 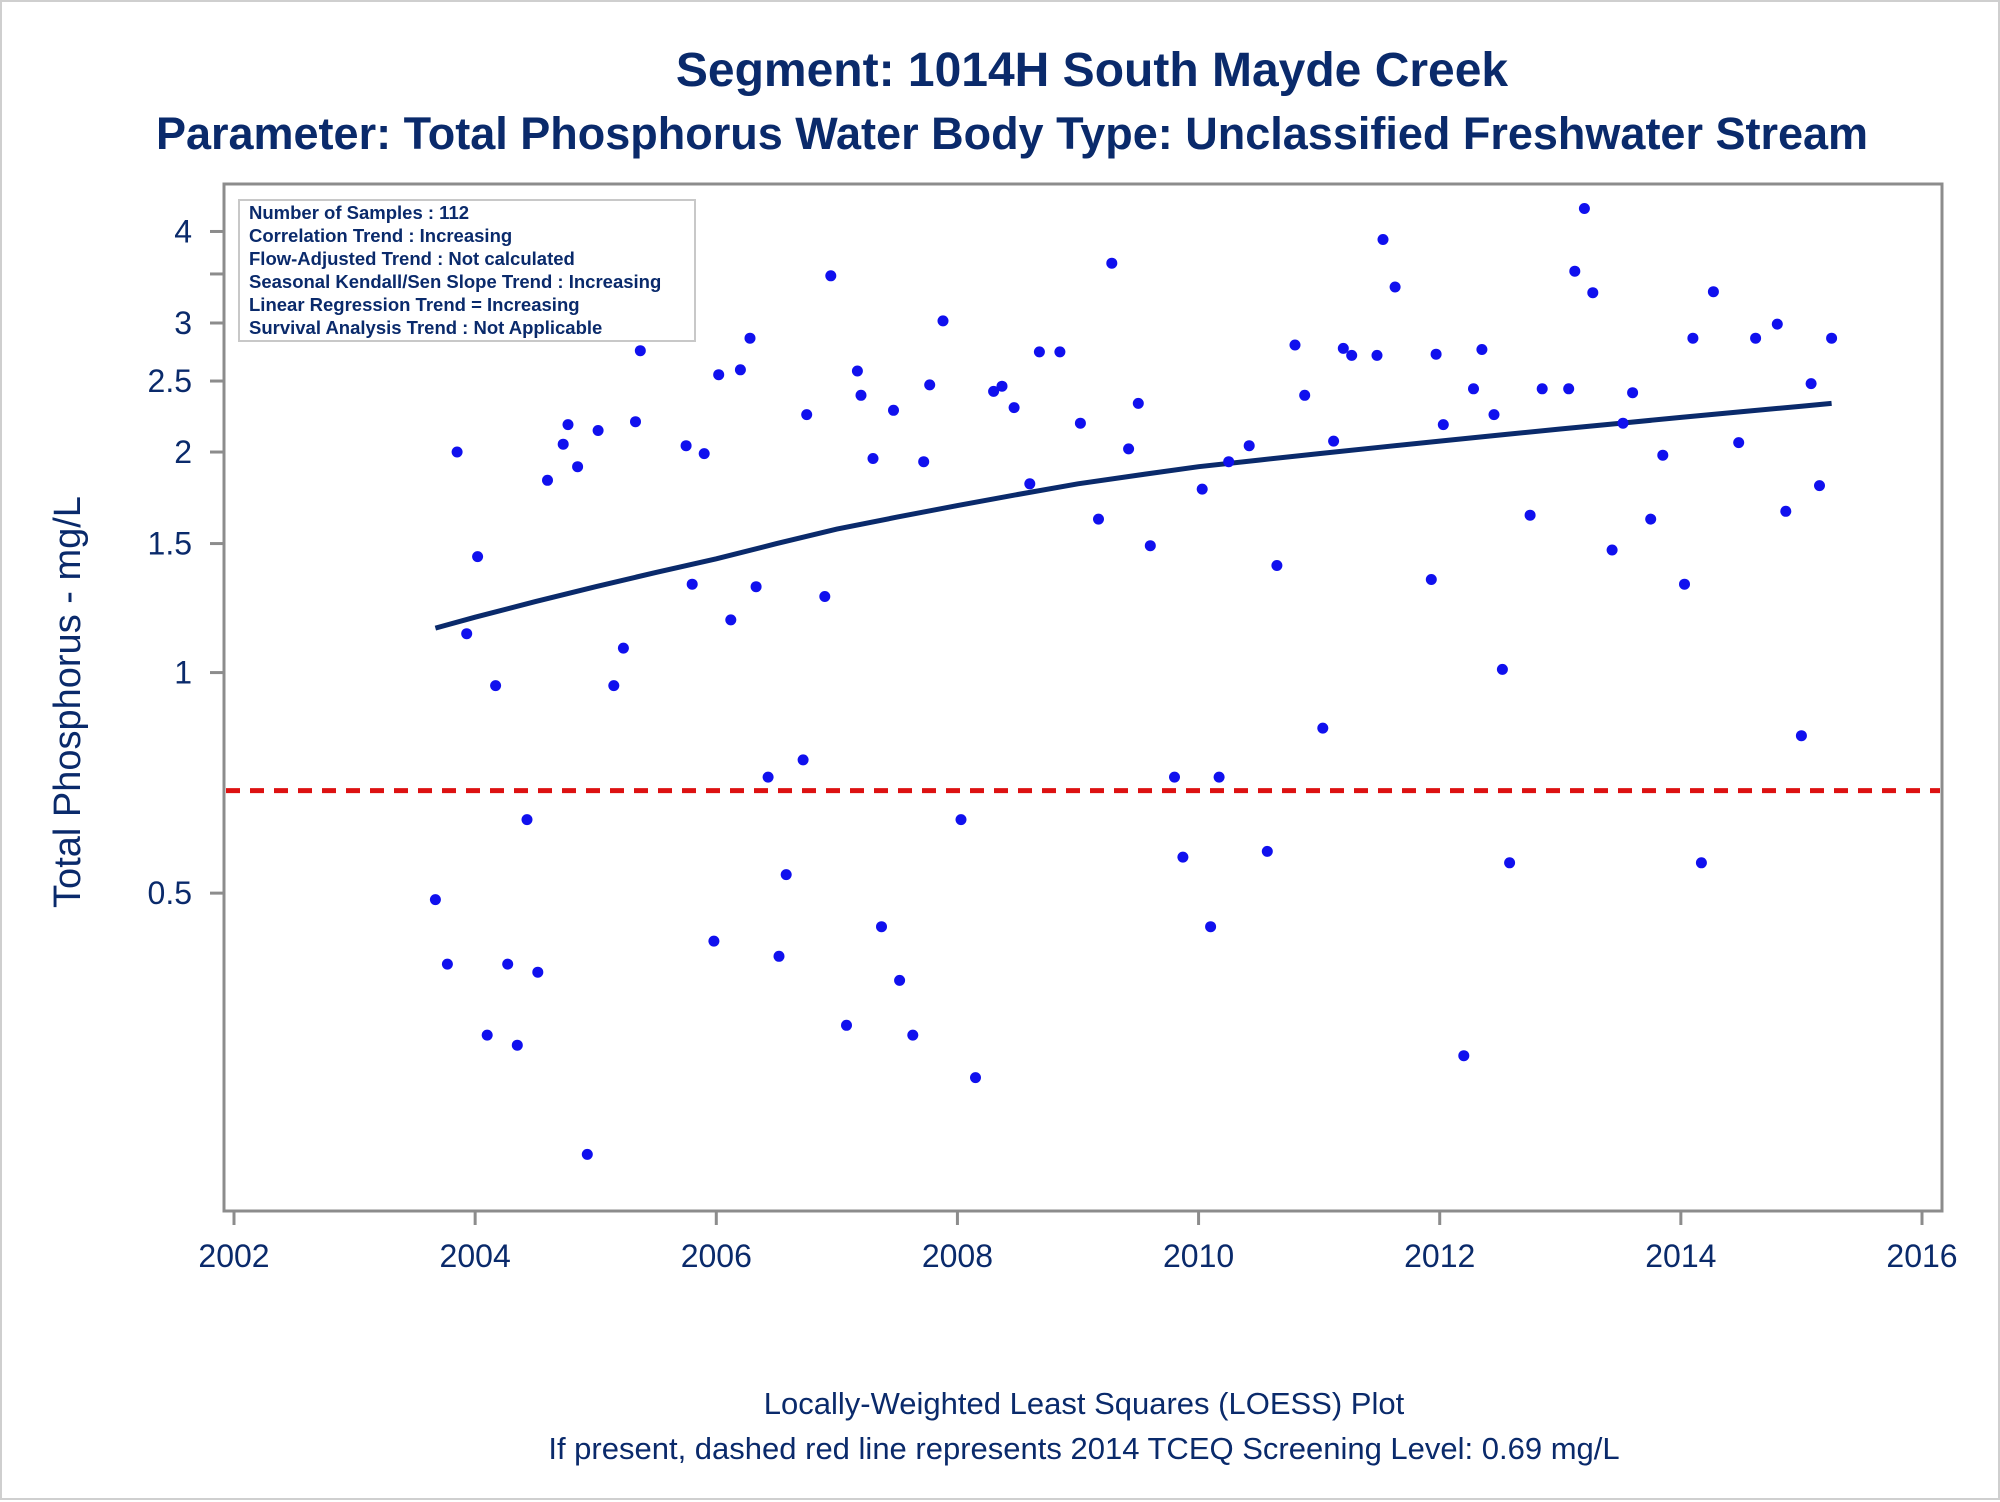 I want to click on x-tick-label: 2010, so click(x=1198, y=1256).